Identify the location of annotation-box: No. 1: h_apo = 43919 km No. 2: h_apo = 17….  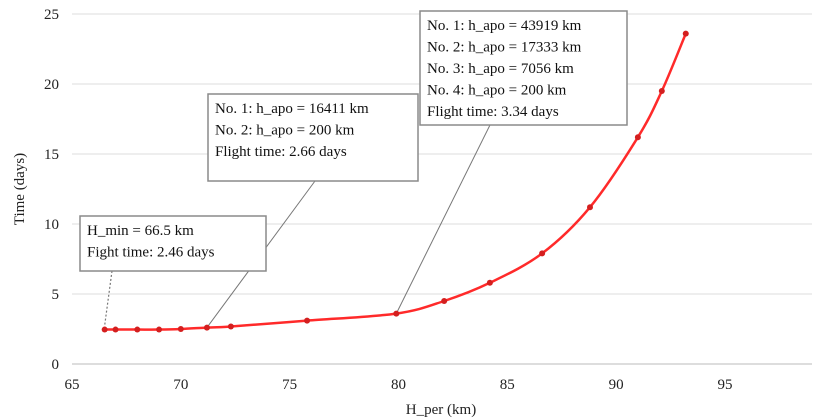
(523, 68).